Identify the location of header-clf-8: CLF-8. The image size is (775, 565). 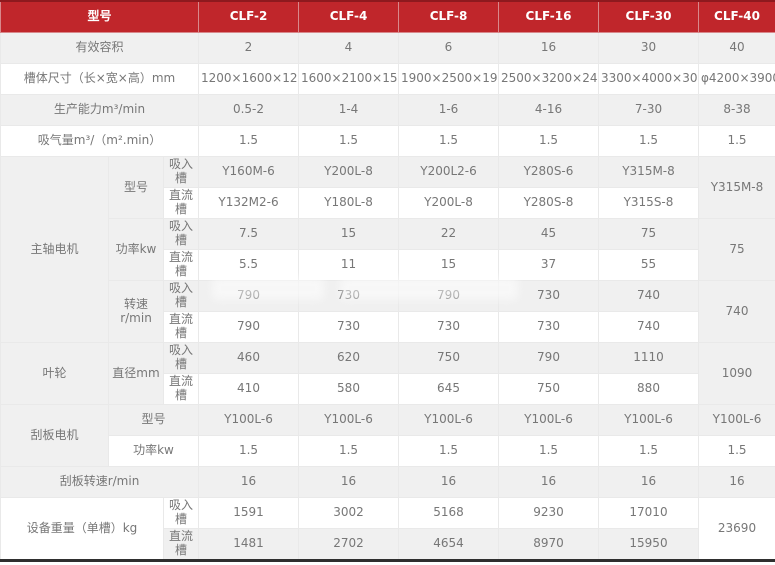
(448, 17).